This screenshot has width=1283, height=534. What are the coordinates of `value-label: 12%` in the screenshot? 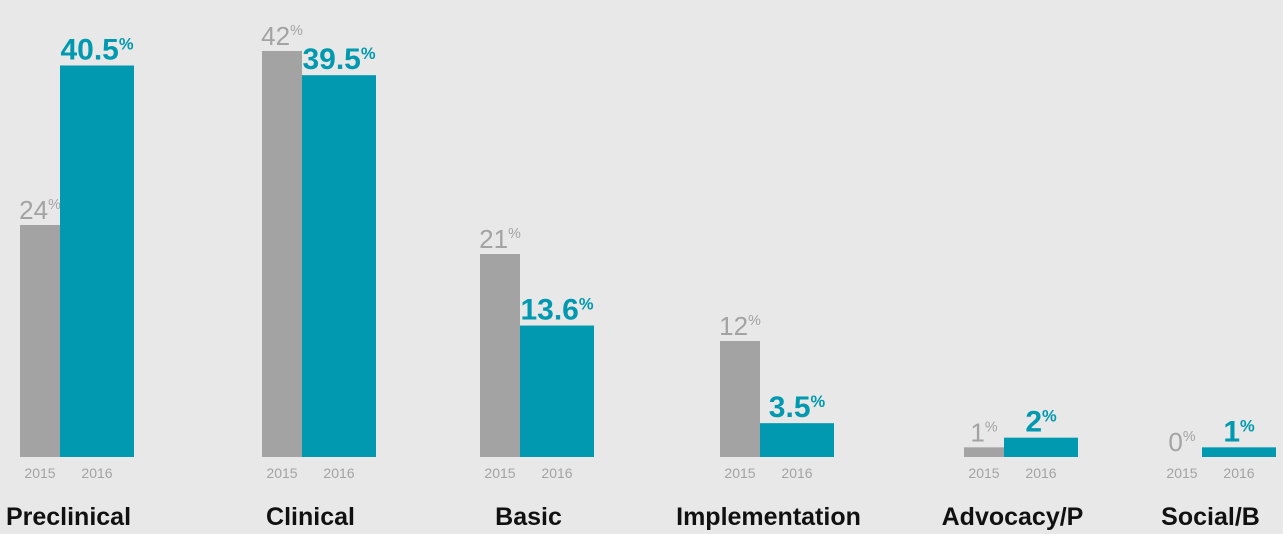 It's located at (740, 326).